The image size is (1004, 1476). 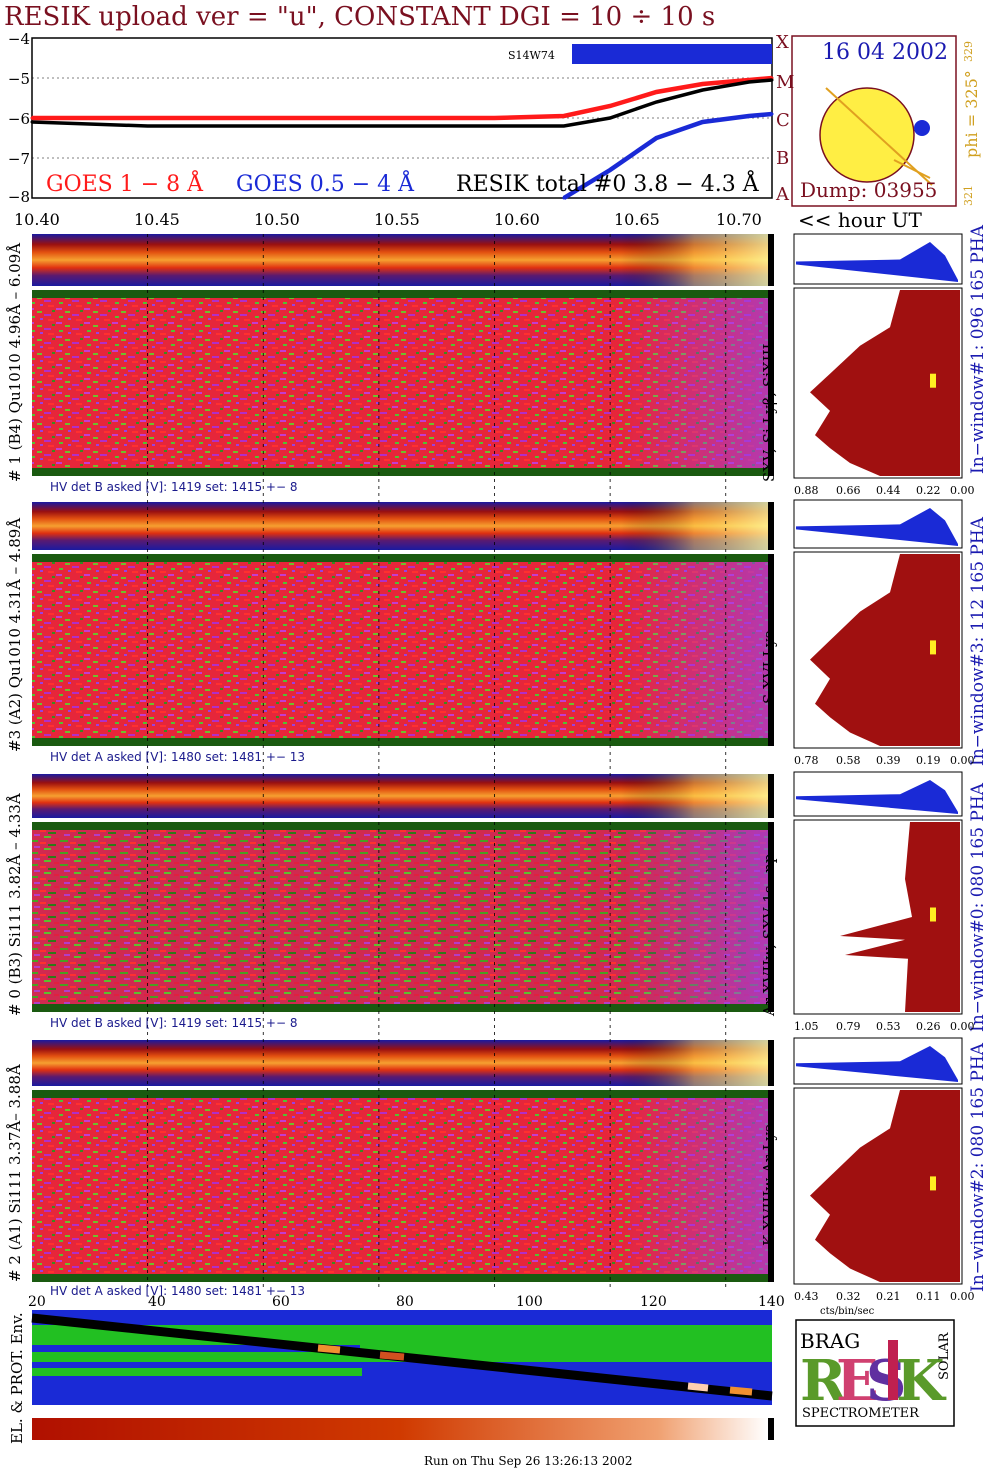 What do you see at coordinates (877, 262) in the screenshot?
I see `detector-1-pha-small-profile` at bounding box center [877, 262].